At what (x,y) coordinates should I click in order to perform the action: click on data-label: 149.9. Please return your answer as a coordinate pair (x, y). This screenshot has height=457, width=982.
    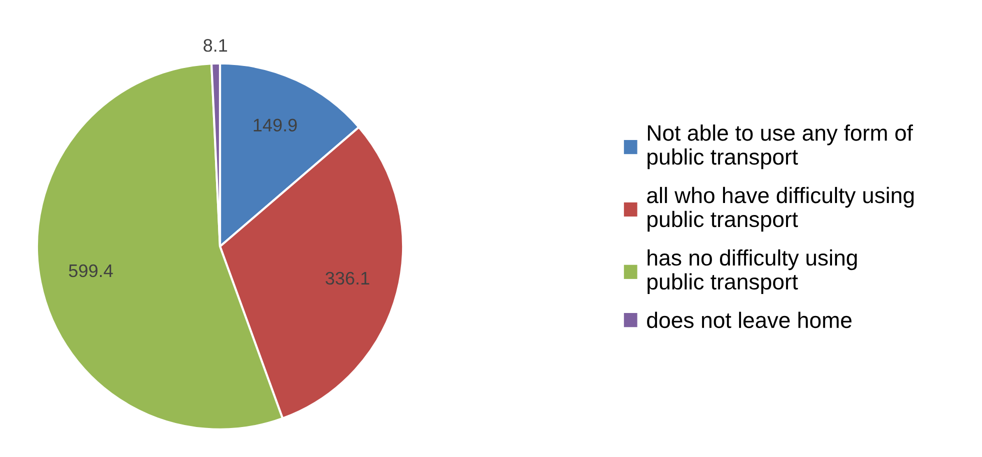
    Looking at the image, I should click on (275, 125).